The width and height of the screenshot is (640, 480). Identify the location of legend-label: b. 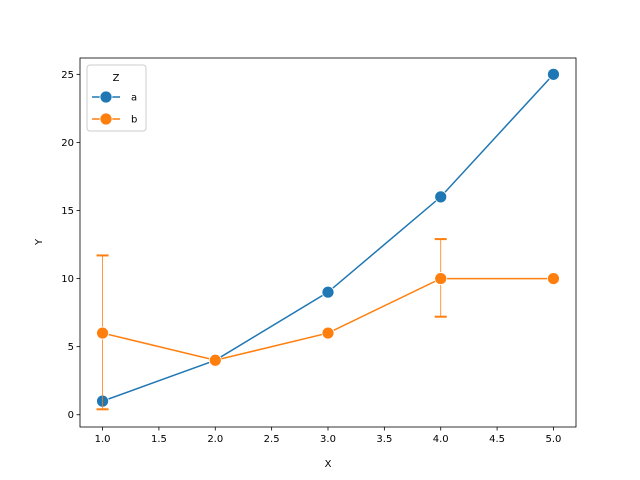
(134, 120).